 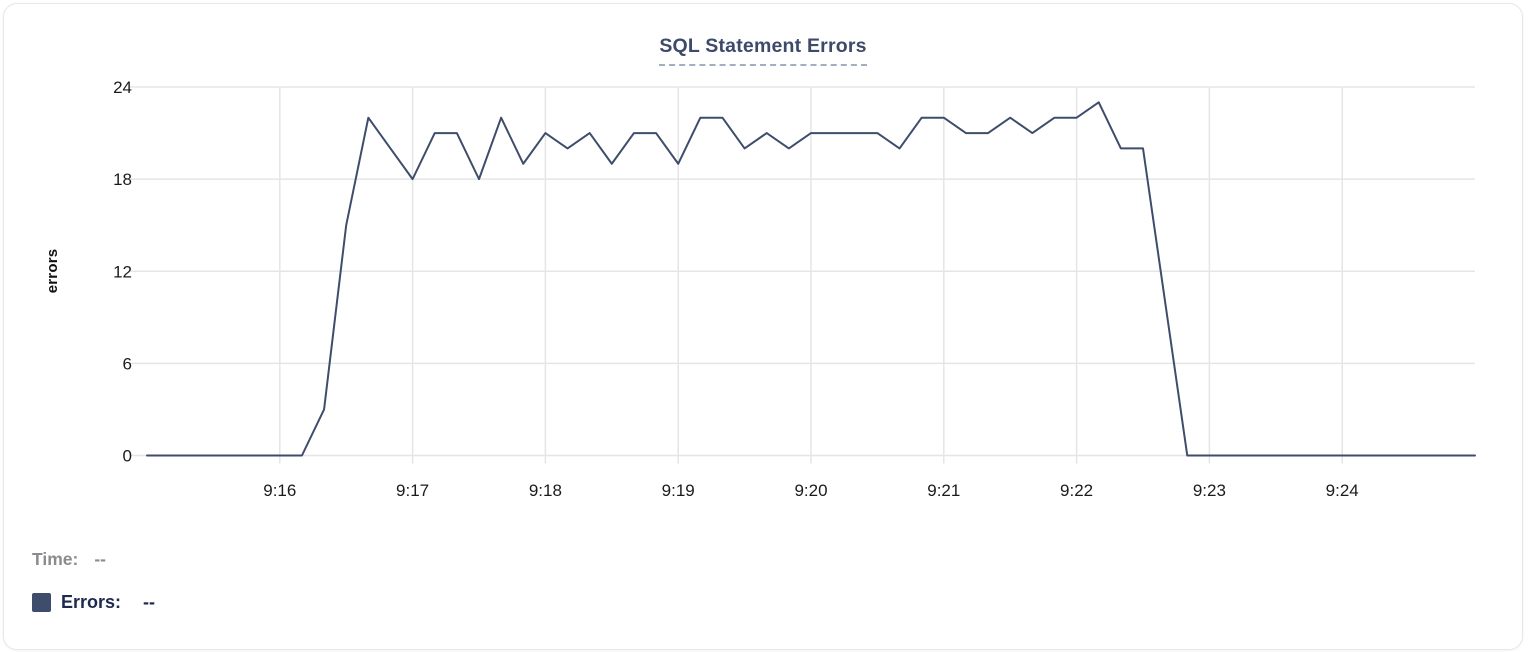 I want to click on x-tick-label: 9:19, so click(x=678, y=490).